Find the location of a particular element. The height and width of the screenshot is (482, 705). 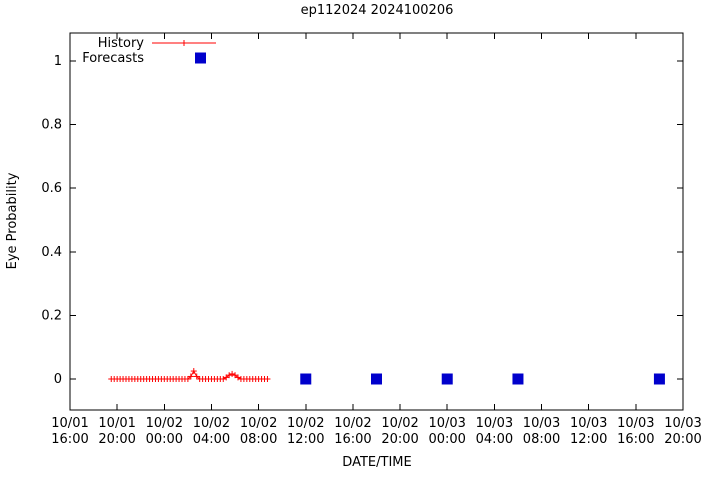

legend-label-history: History is located at coordinates (121, 43).